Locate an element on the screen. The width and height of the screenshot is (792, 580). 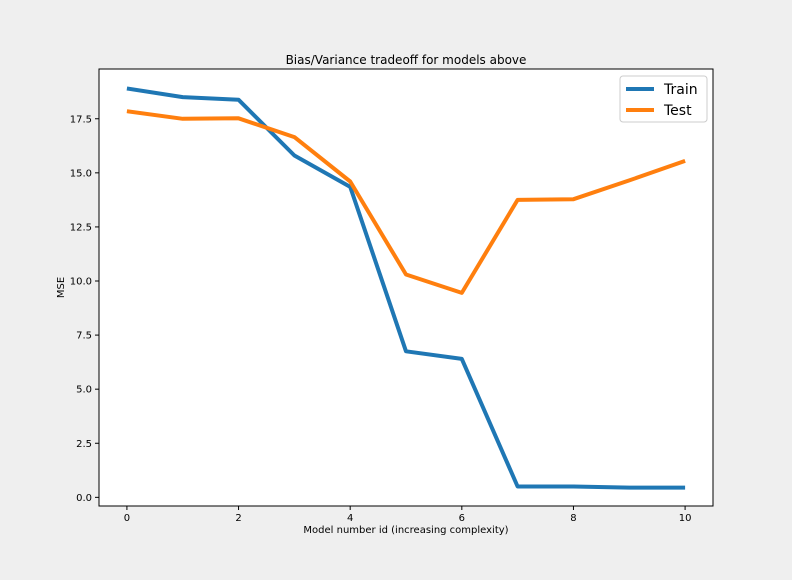
y-axis-label: MSE is located at coordinates (61, 287).